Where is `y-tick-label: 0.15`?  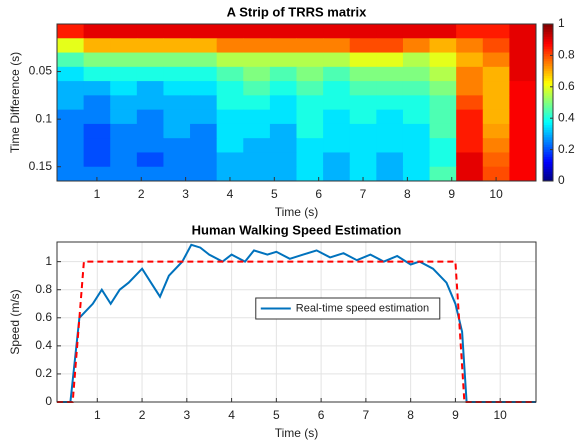
y-tick-label: 0.15 is located at coordinates (41, 166).